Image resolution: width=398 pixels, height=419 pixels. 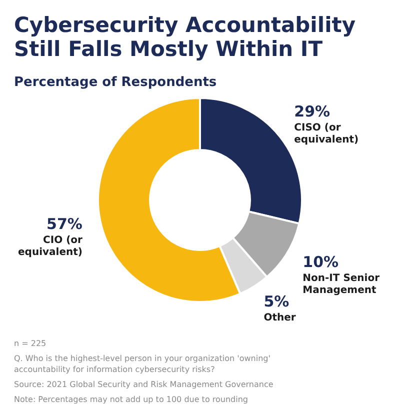 I want to click on source-note: Source: 2021 Global Security and Risk Management Governance, so click(x=144, y=384).